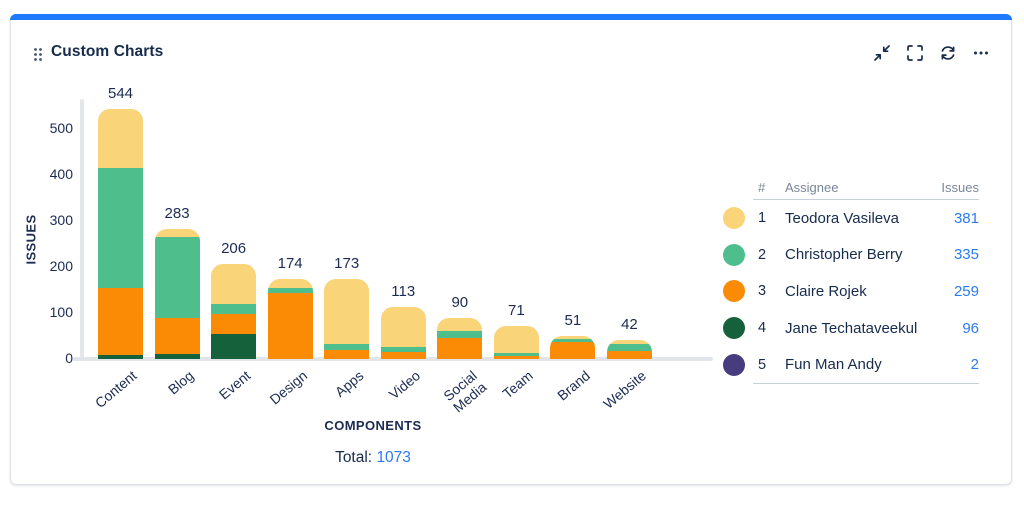 The image size is (1024, 512). I want to click on x-tick-video: Video, so click(404, 385).